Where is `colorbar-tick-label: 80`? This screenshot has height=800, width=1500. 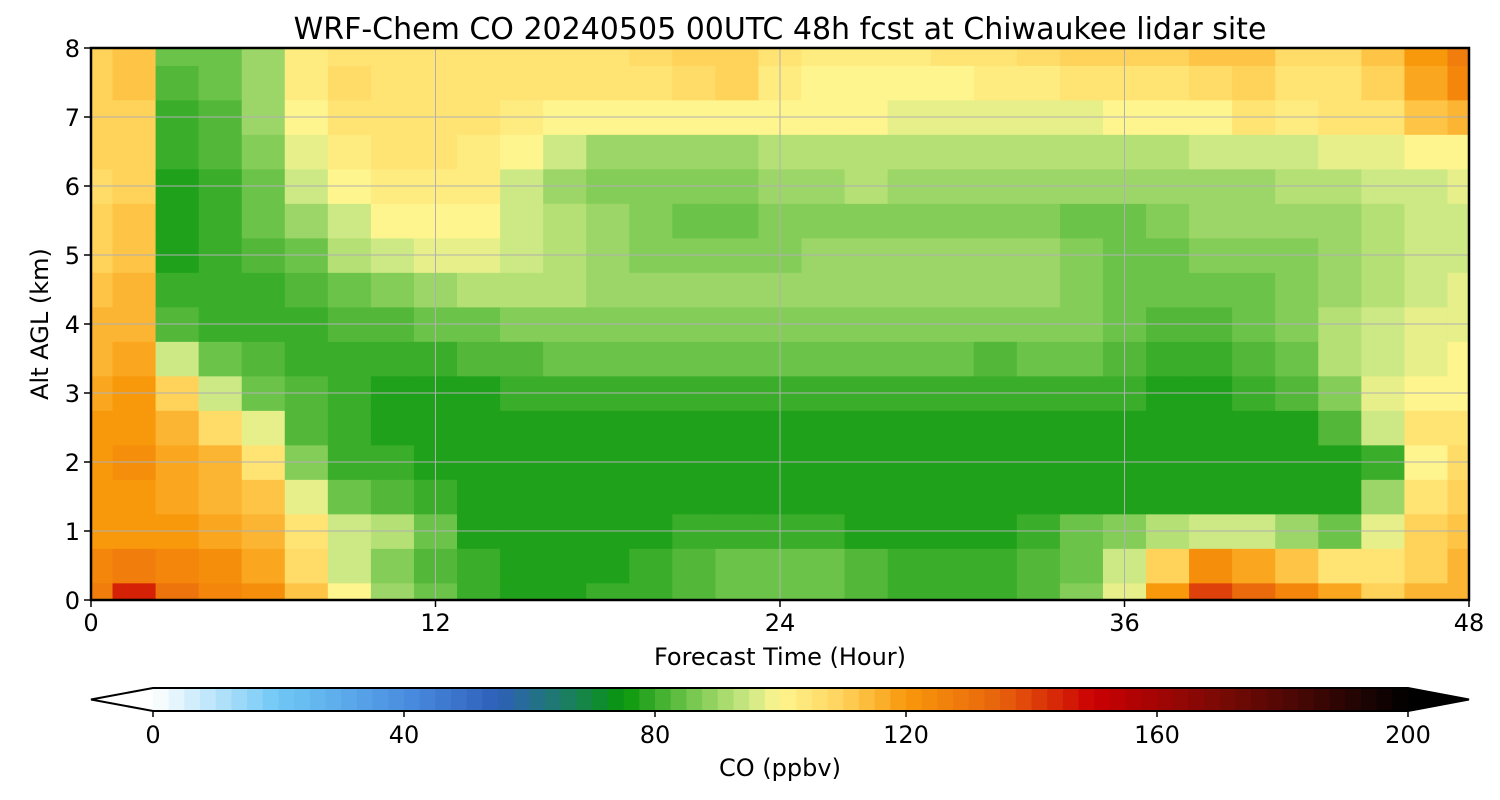 colorbar-tick-label: 80 is located at coordinates (655, 735).